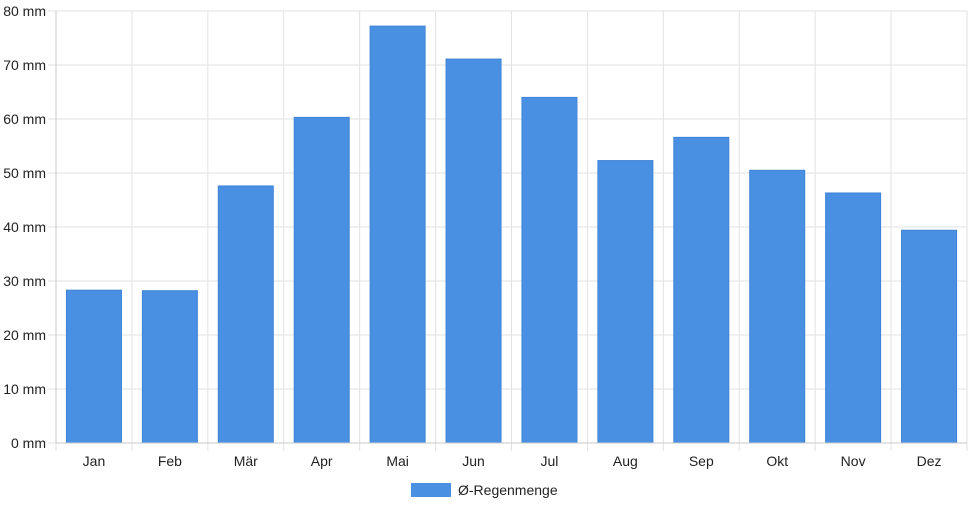 This screenshot has width=968, height=508. I want to click on y-tick-label: 20 mm, so click(24, 335).